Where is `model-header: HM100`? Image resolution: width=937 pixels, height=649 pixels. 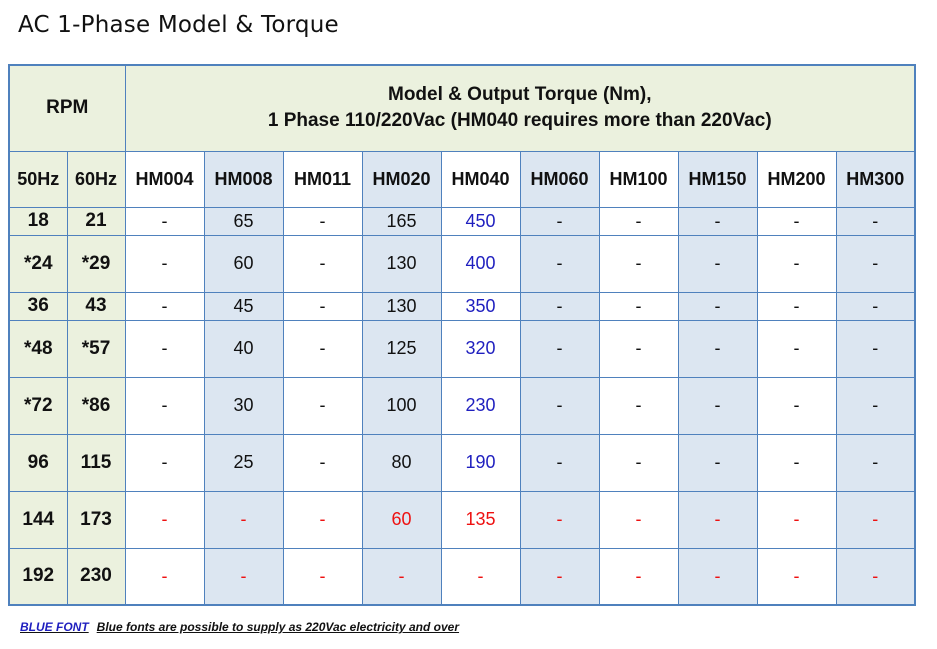 model-header: HM100 is located at coordinates (638, 179).